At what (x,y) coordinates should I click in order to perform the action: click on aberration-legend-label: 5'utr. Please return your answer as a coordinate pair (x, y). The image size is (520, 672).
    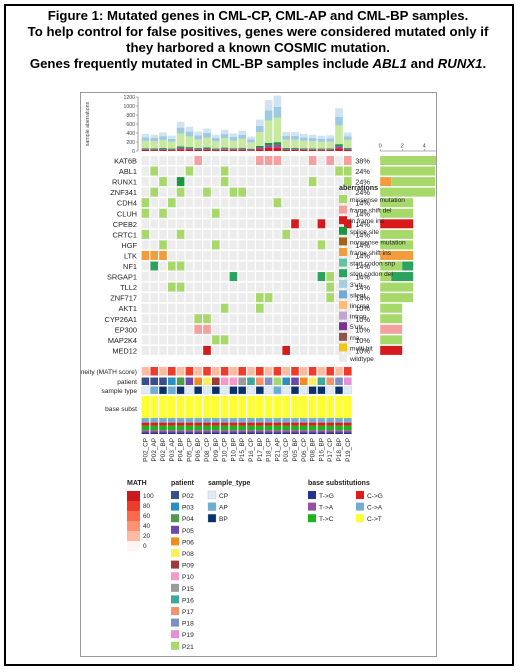
    Looking at the image, I should click on (356, 327).